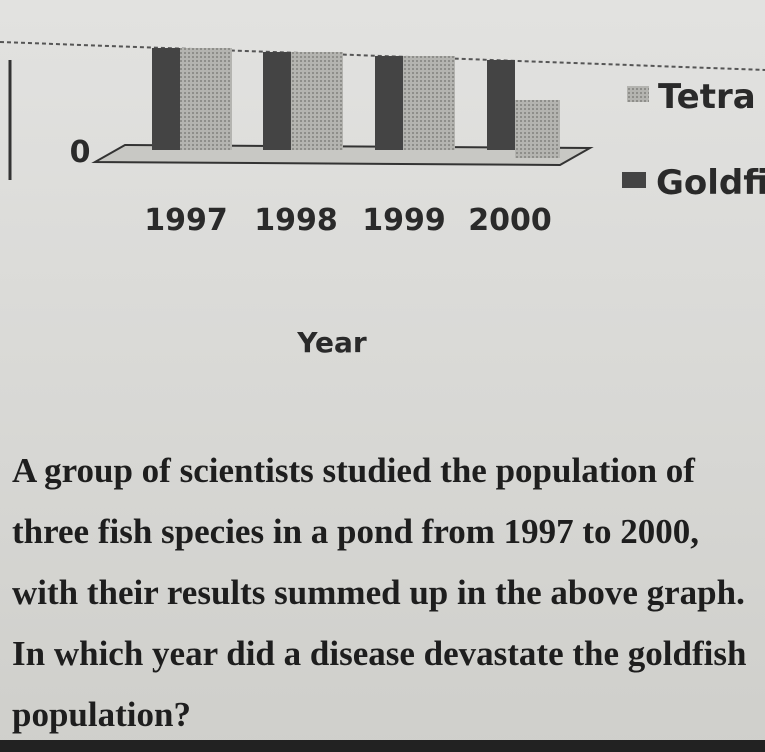 The height and width of the screenshot is (752, 765). What do you see at coordinates (331, 342) in the screenshot?
I see `x-axis-label: Year` at bounding box center [331, 342].